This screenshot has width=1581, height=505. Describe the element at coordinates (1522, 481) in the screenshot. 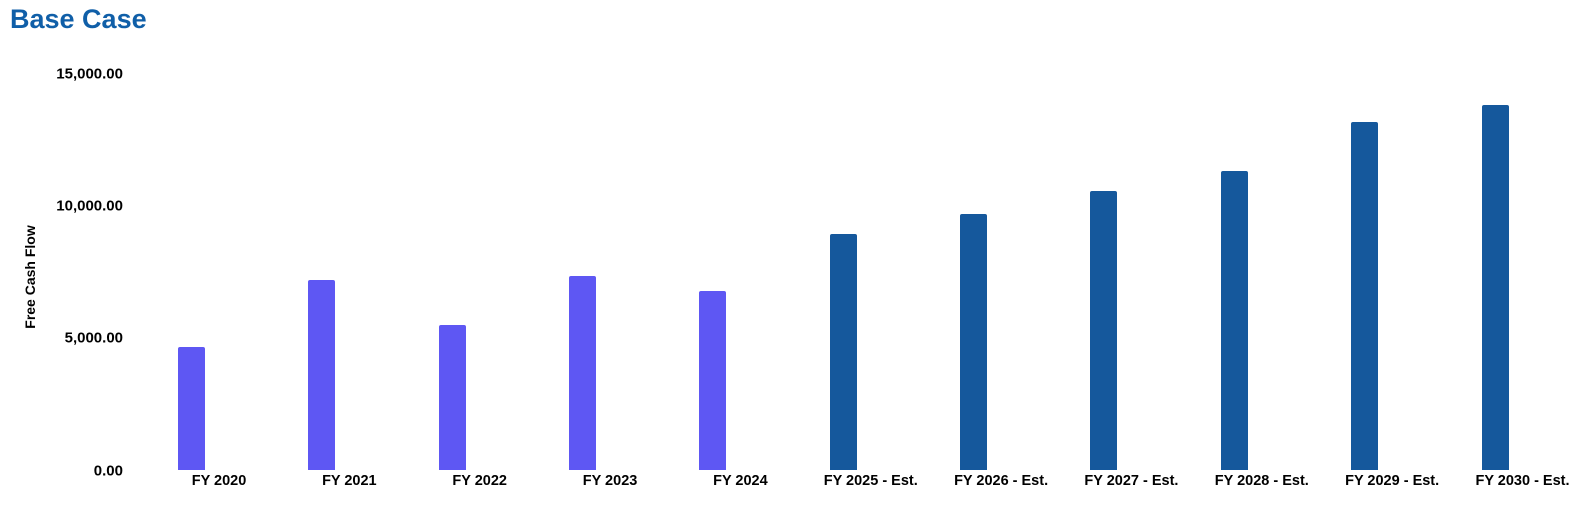

I see `x-axis-label: FY 2030 - Est.` at that location.